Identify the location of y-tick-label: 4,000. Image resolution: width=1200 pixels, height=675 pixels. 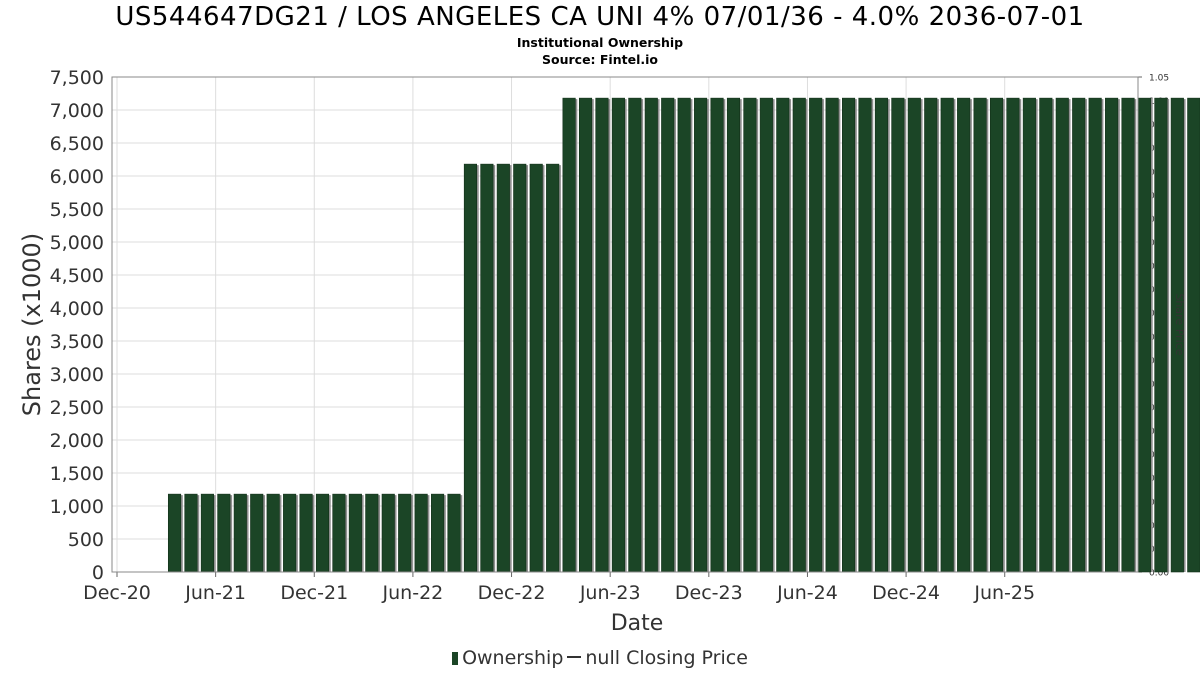
(77, 309).